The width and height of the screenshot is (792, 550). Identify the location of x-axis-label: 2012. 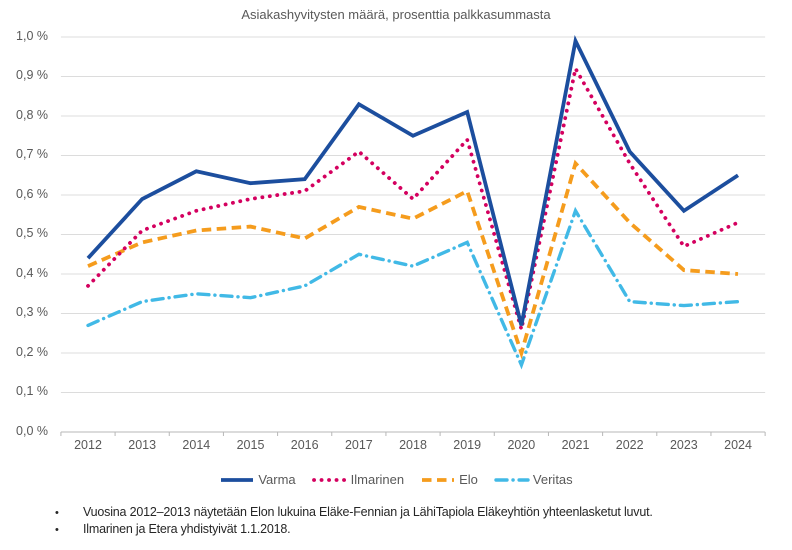
(88, 445).